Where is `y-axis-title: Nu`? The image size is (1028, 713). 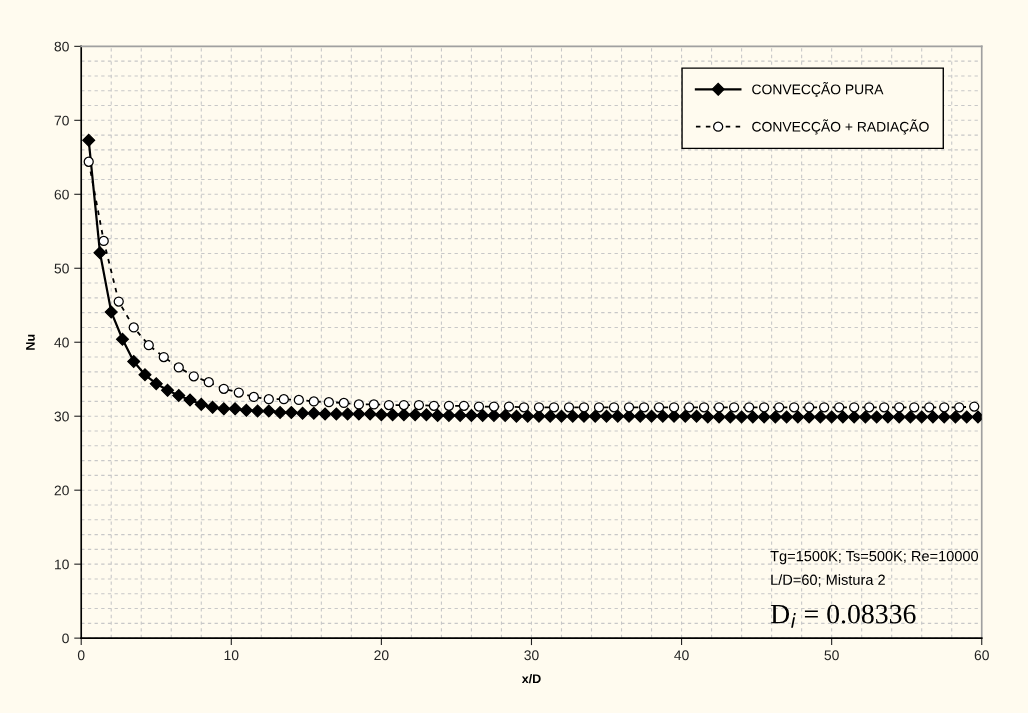
y-axis-title: Nu is located at coordinates (30, 342).